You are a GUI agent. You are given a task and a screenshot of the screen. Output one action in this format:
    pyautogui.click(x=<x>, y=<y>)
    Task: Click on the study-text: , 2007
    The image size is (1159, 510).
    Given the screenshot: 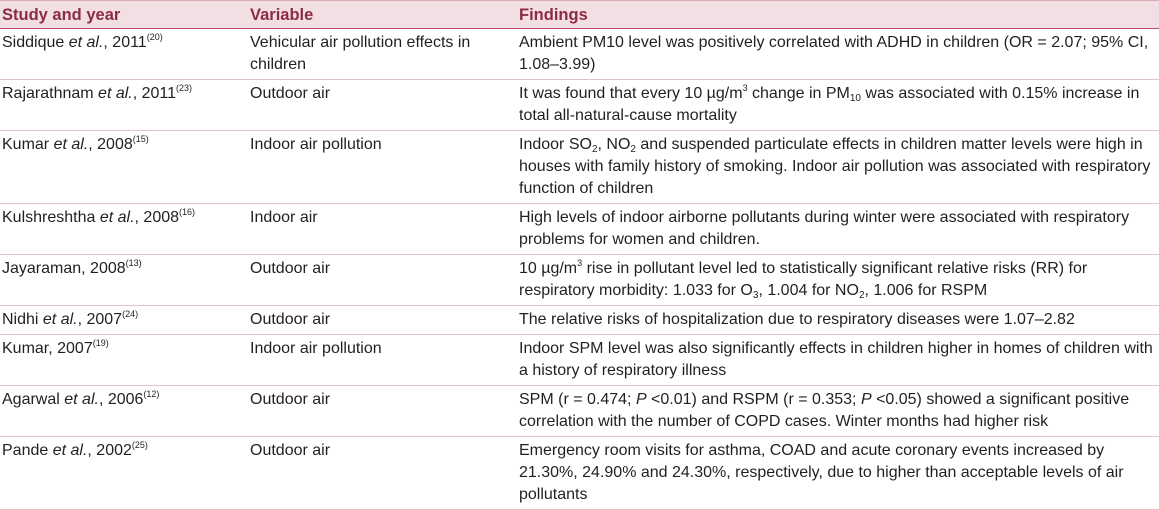 What is the action you would take?
    pyautogui.click(x=100, y=319)
    